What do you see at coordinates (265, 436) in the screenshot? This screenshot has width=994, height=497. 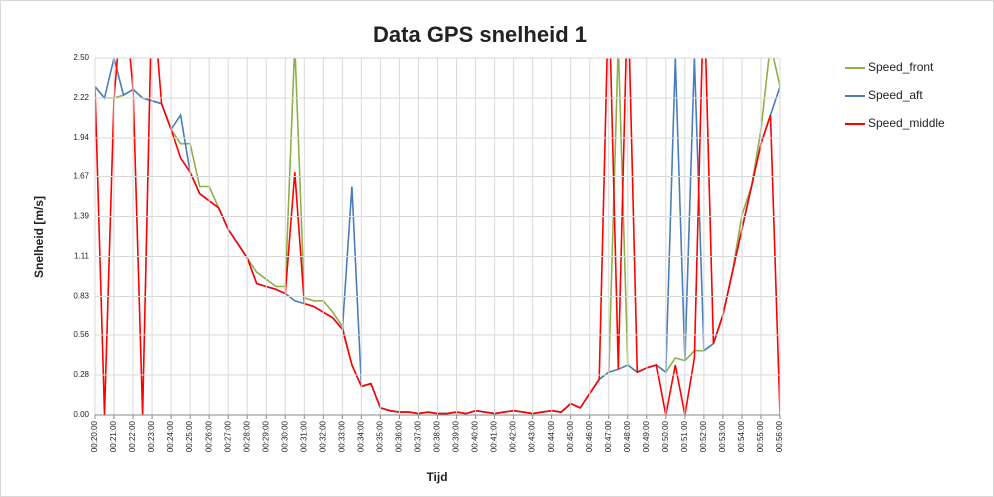 I see `x-tick-label: 00:29:00` at bounding box center [265, 436].